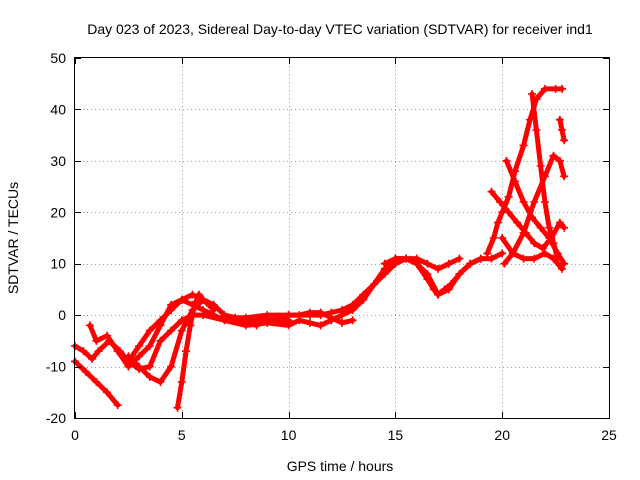  Describe the element at coordinates (56, 238) in the screenshot. I see `y-tick-labels: -20 -10 0 10 20 30 40 50` at that location.